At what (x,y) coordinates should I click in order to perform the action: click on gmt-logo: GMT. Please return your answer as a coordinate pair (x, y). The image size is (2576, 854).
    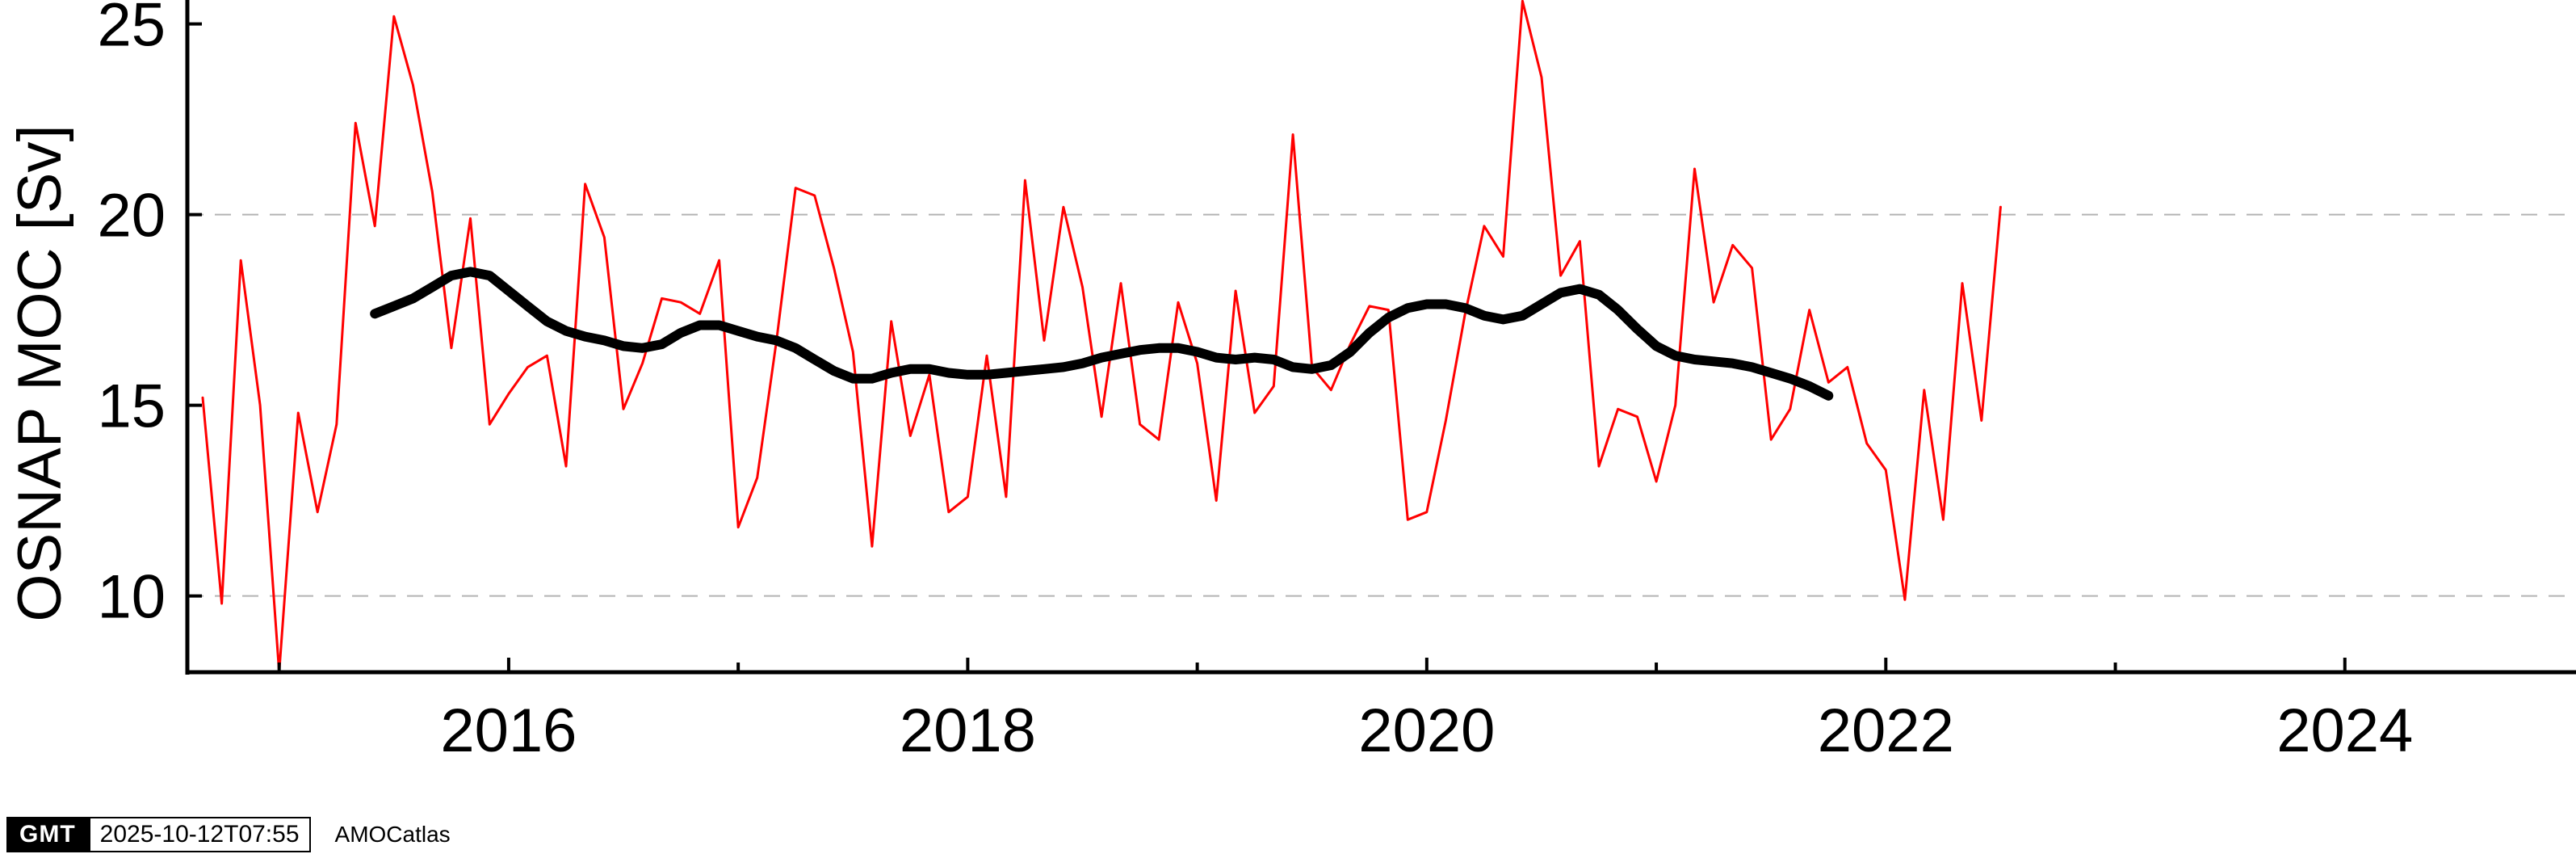
    Looking at the image, I should click on (47, 834).